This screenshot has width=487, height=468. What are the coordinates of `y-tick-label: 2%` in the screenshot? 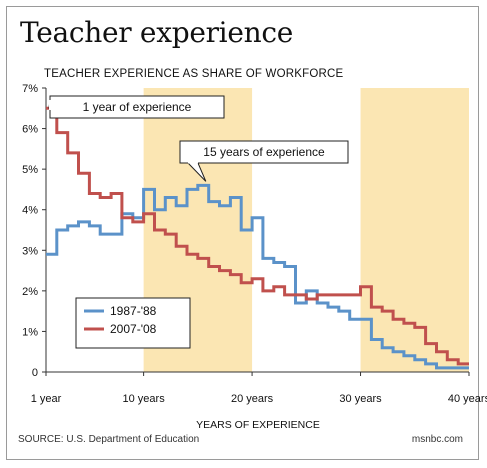 It's located at (30, 292).